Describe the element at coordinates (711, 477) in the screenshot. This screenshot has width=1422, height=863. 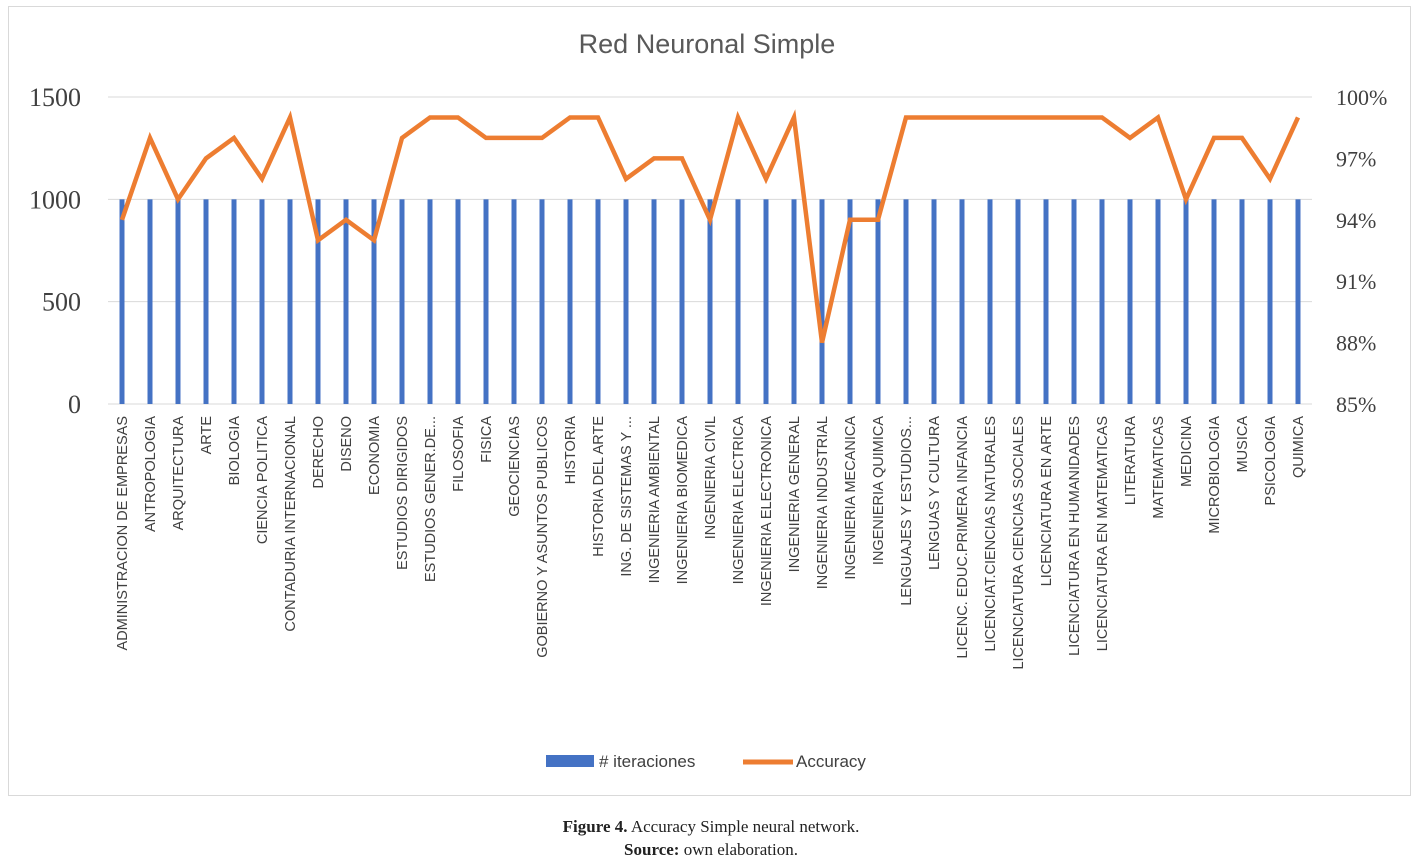
I see `x-tick-label: INGENIERIA CIVIL` at that location.